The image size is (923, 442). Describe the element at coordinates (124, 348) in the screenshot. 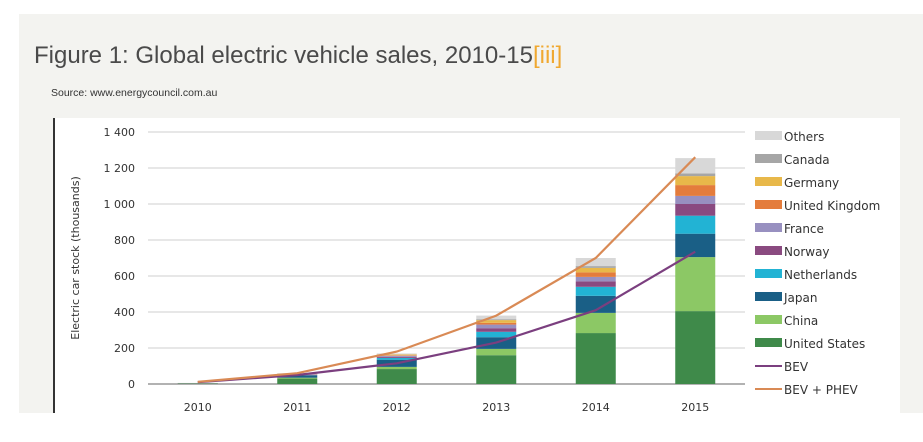

I see `y-tick-label: 200` at that location.